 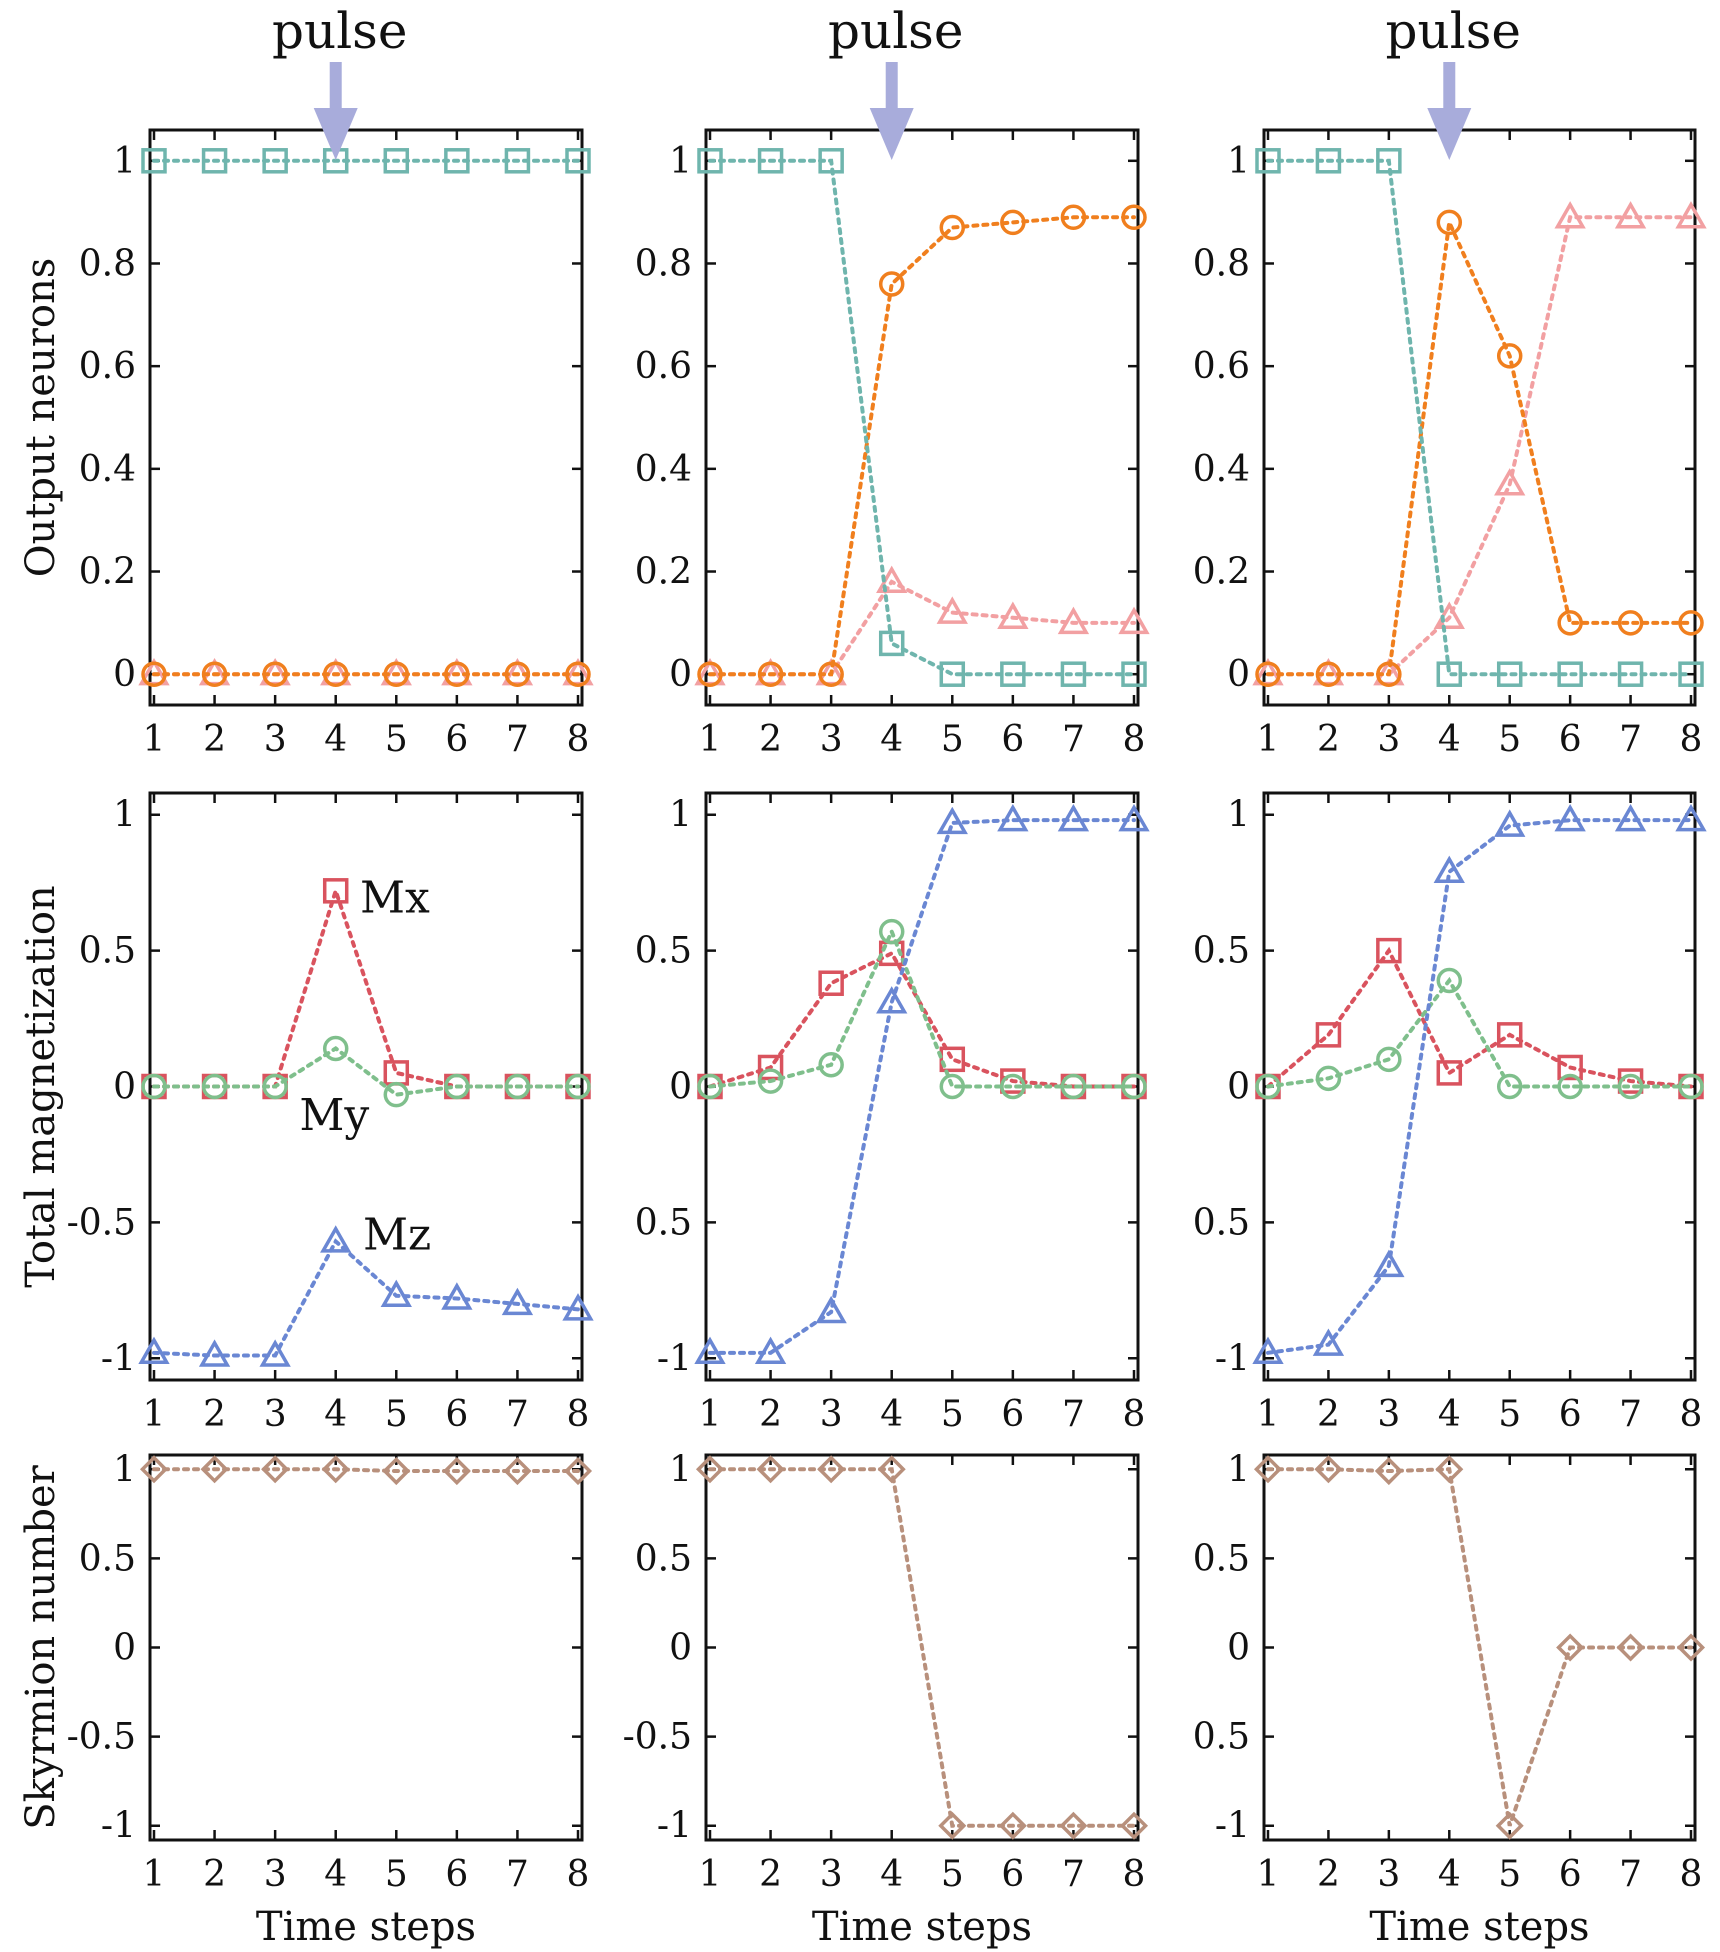 What do you see at coordinates (41, 1646) in the screenshot?
I see `y-axis-label: Skyrmion number` at bounding box center [41, 1646].